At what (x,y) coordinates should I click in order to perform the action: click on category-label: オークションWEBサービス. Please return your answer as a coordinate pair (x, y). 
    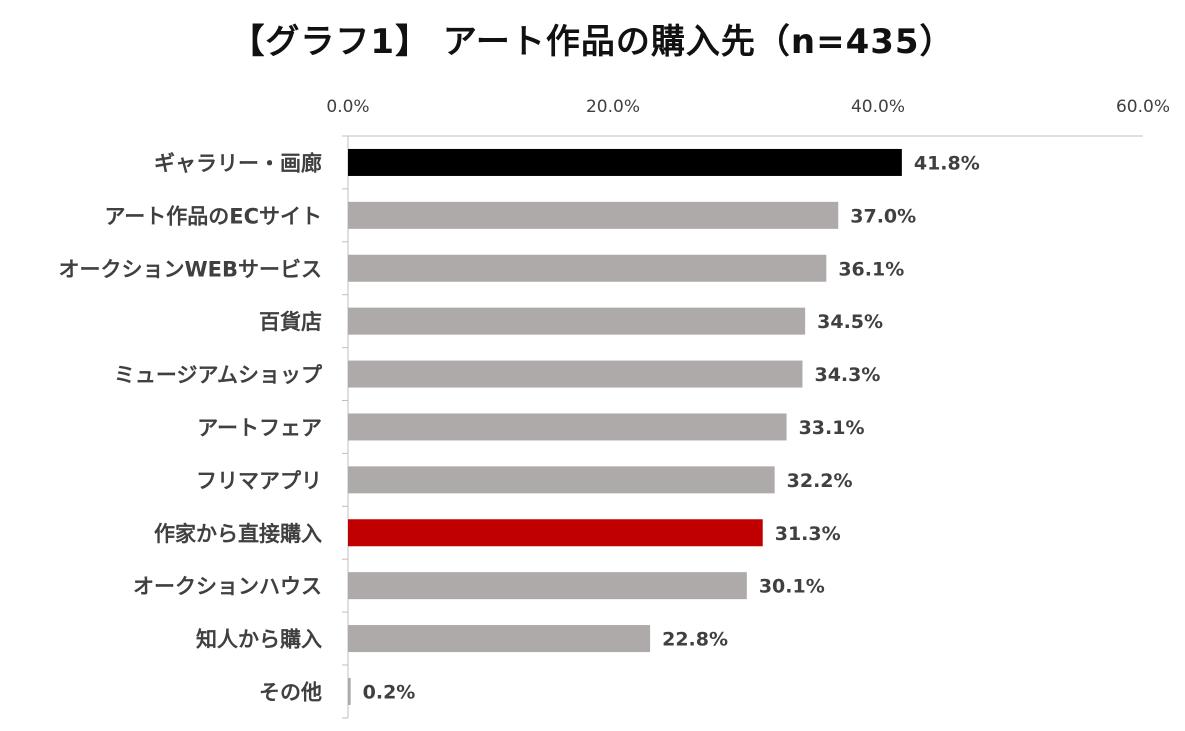
    Looking at the image, I should click on (190, 269).